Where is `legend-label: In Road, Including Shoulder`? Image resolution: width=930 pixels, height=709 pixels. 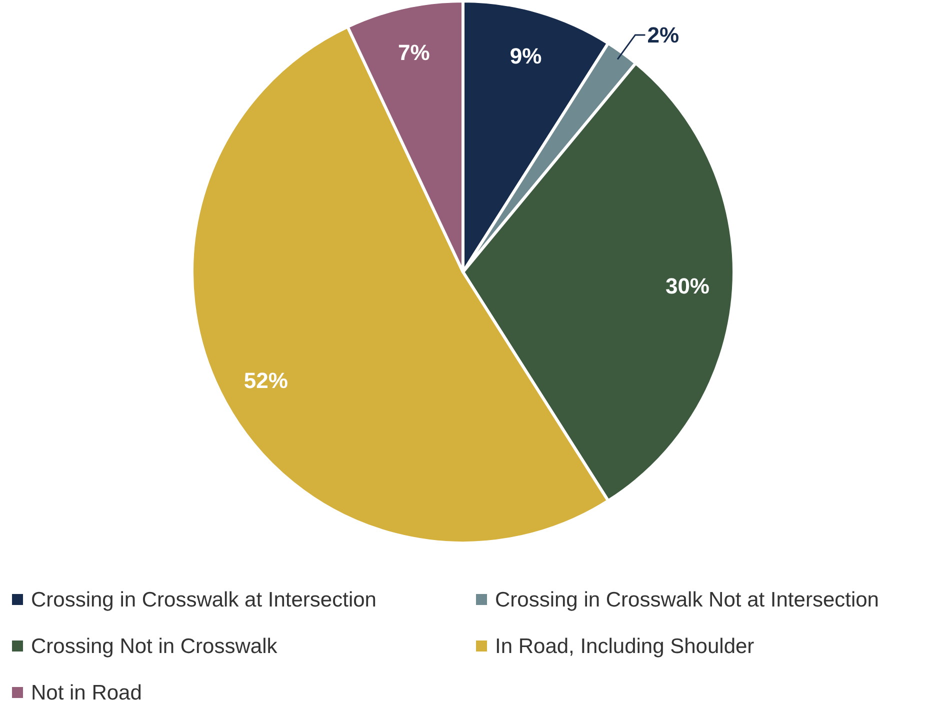
legend-label: In Road, Including Shoulder is located at coordinates (624, 646).